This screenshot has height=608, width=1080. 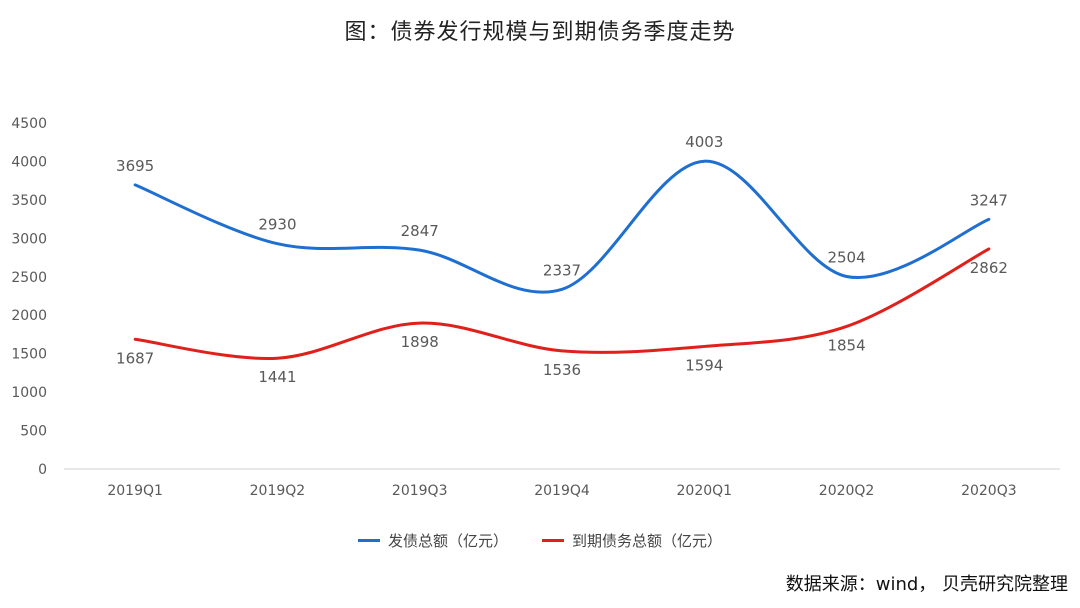 I want to click on y-tick-label: 2000, so click(x=29, y=316).